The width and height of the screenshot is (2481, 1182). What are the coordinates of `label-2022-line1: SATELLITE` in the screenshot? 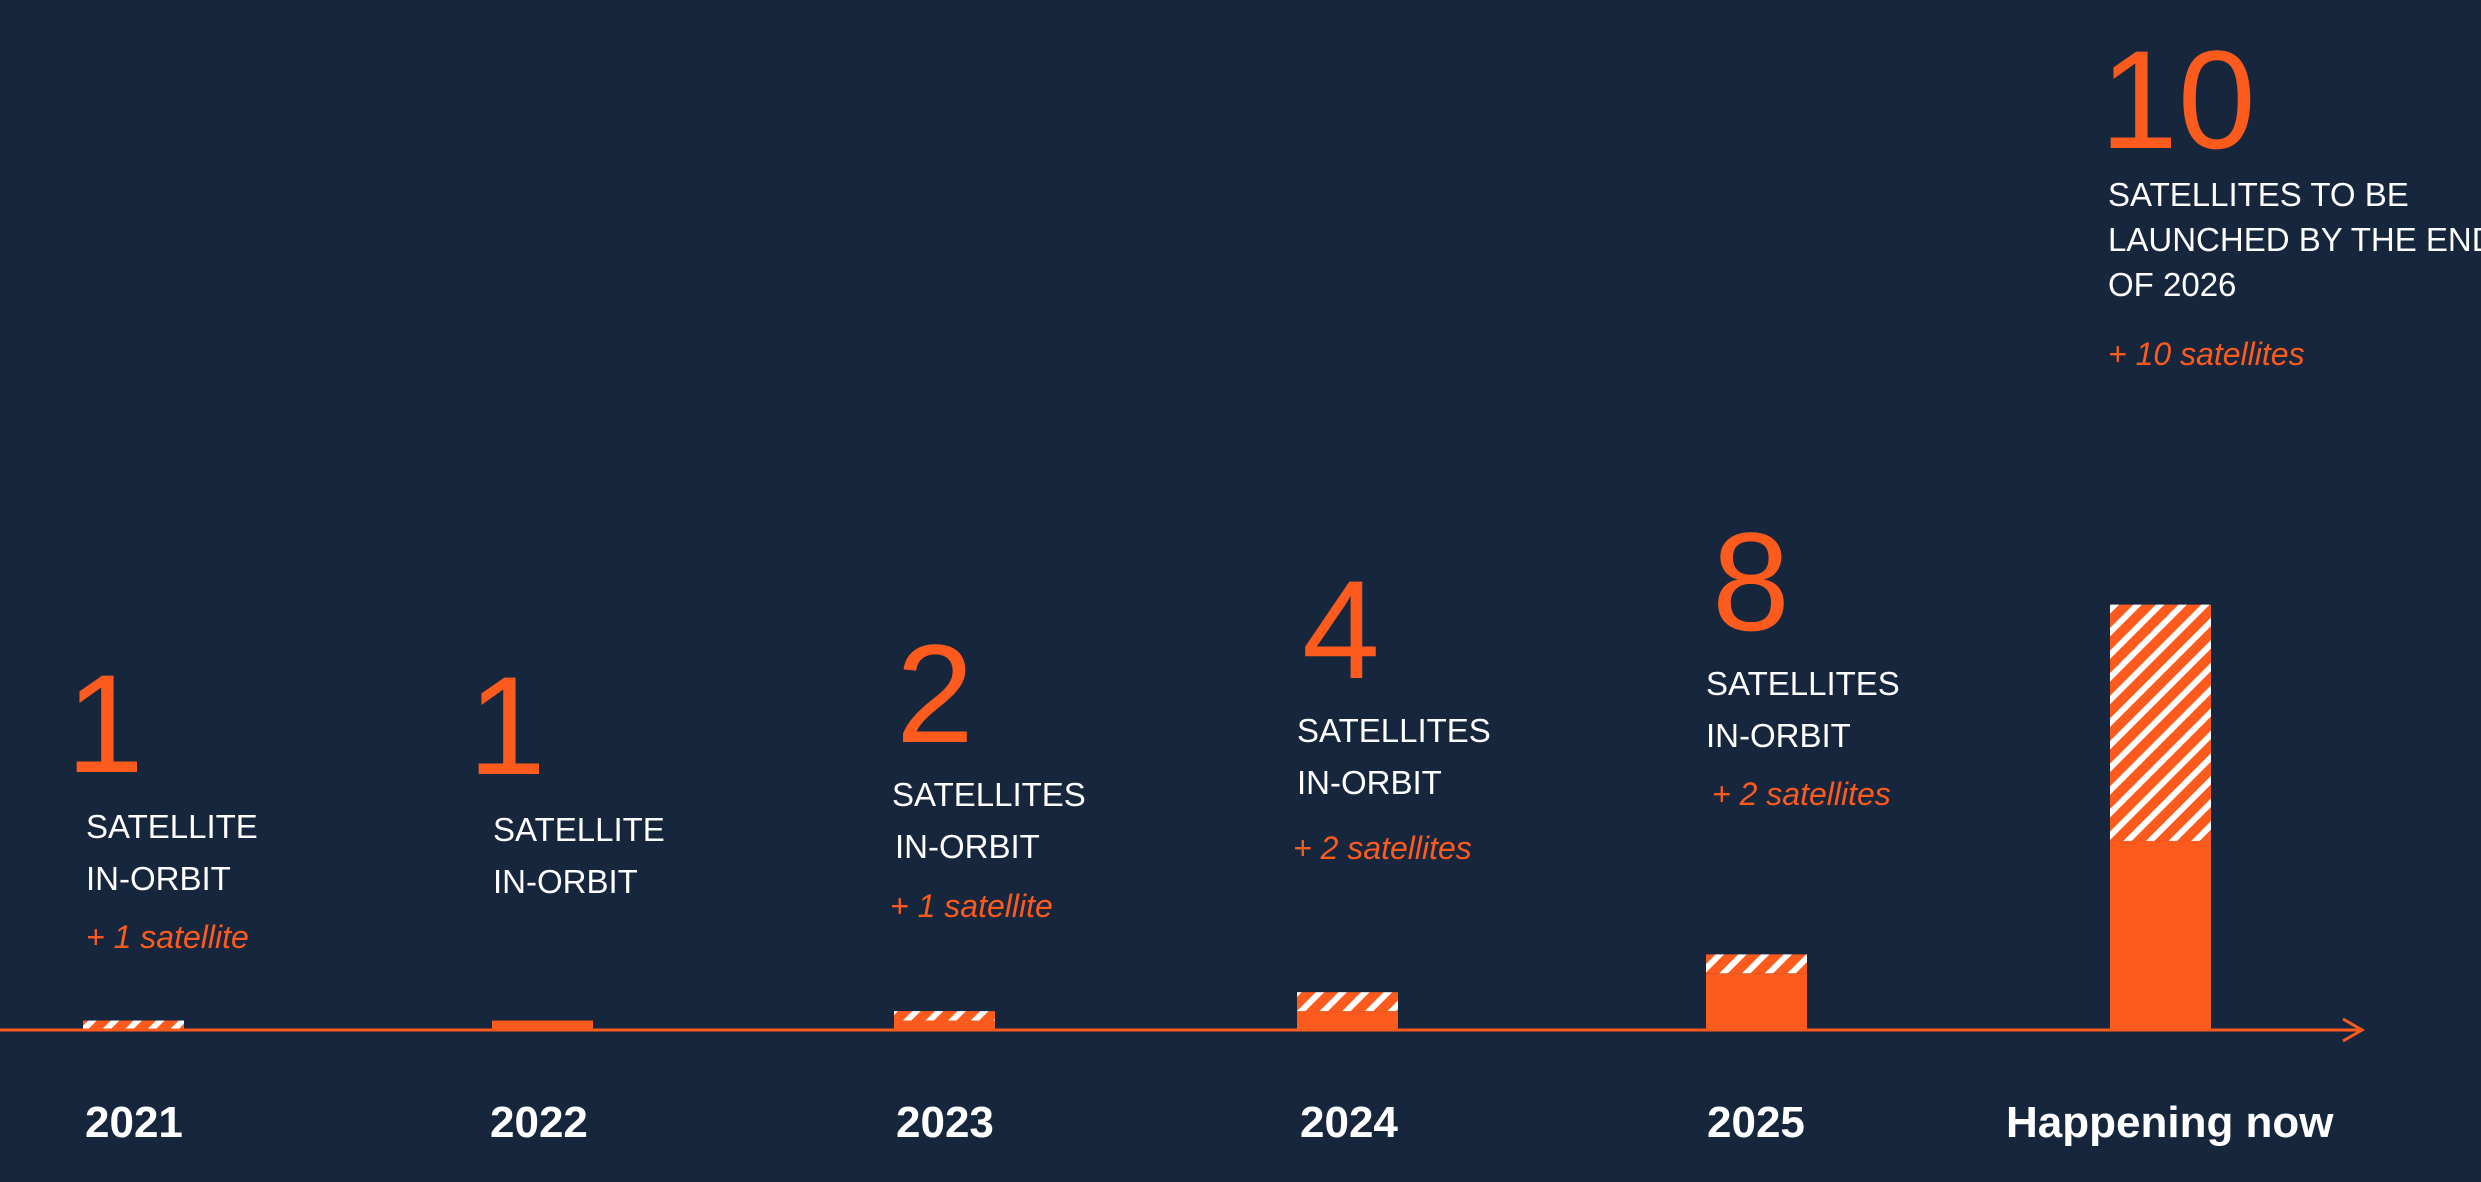 It's located at (579, 829).